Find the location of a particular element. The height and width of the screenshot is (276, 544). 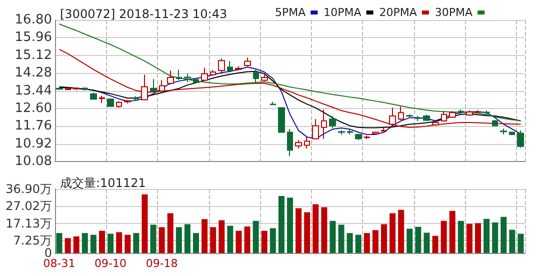

legend-label: 30PMA is located at coordinates (454, 12).